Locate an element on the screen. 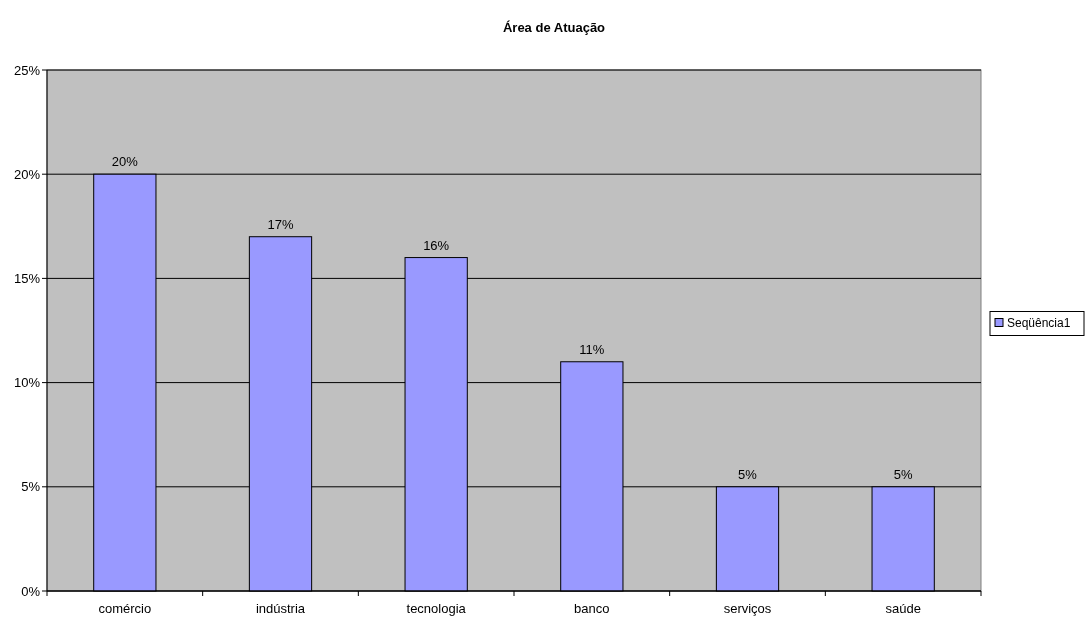  x-tick-label: indústria is located at coordinates (280, 608).